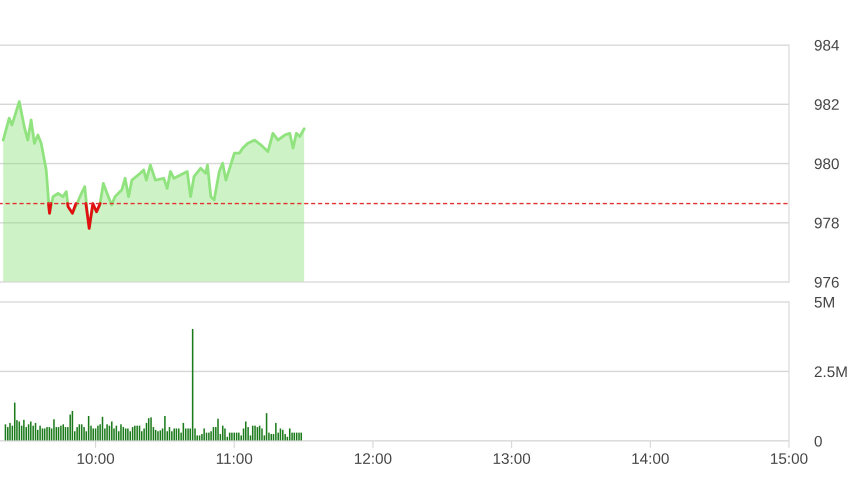  Describe the element at coordinates (827, 45) in the screenshot. I see `y-tick-label: 984` at that location.